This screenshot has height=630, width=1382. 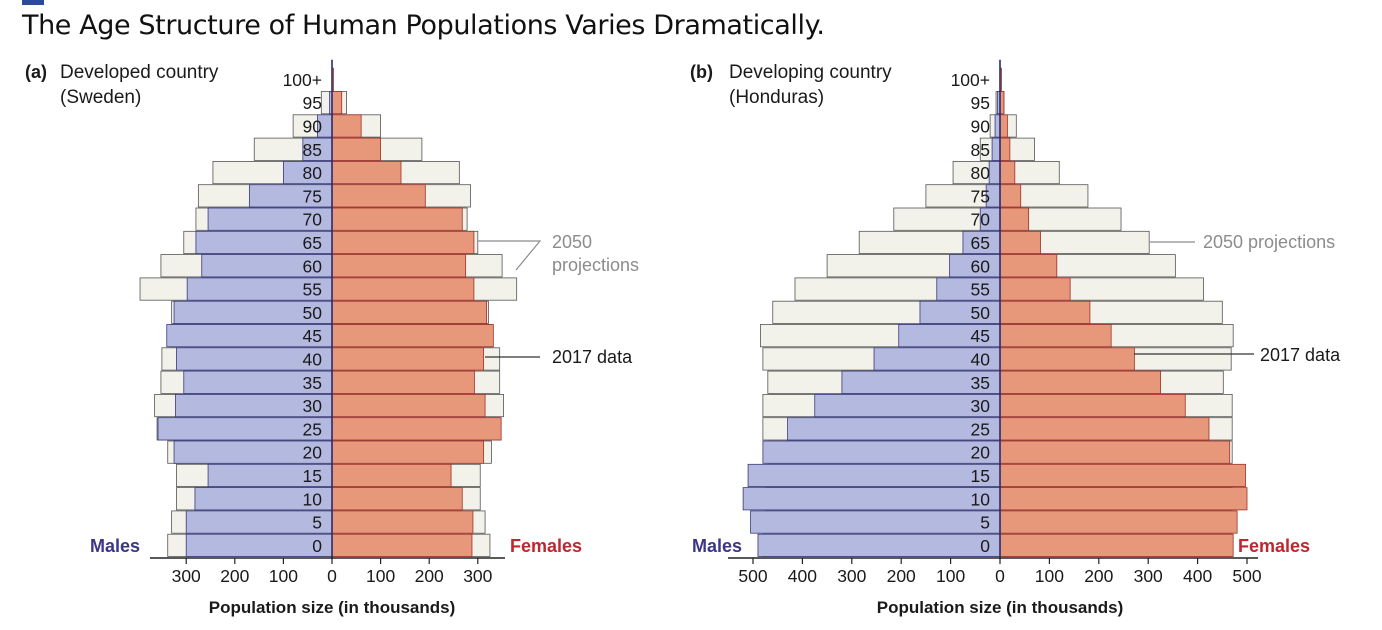 I want to click on callout-projection: 2050 projections, so click(x=1269, y=242).